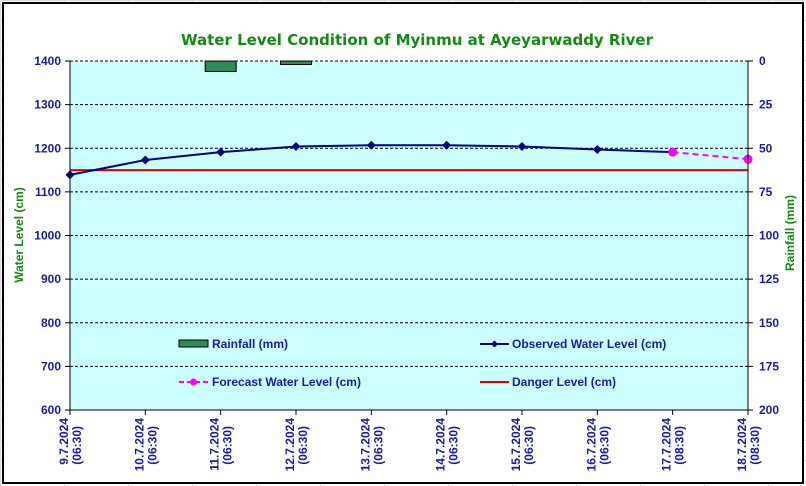  What do you see at coordinates (766, 148) in the screenshot?
I see `right-tick-label: 50` at bounding box center [766, 148].